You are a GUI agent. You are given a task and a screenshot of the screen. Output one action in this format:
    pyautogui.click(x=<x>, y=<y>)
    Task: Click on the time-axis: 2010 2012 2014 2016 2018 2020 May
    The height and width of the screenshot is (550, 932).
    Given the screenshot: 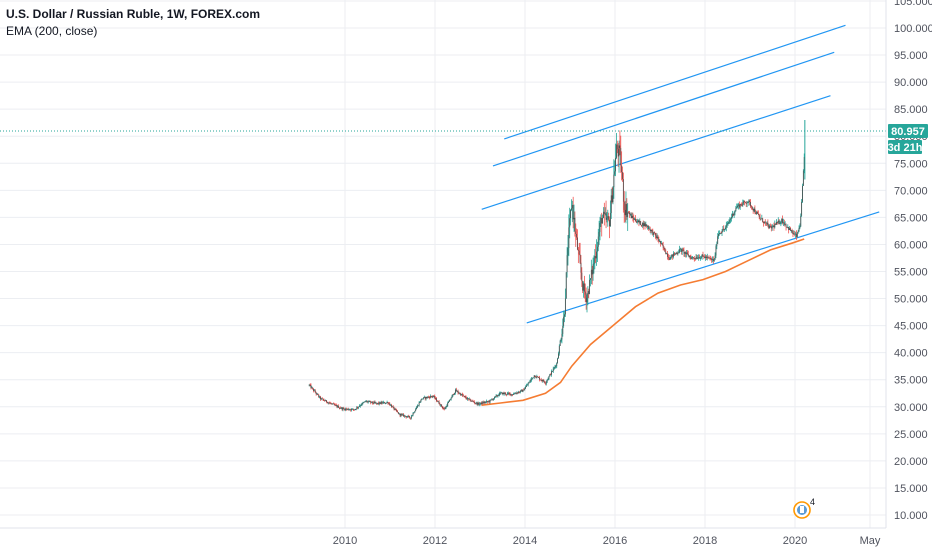 What is the action you would take?
    pyautogui.click(x=607, y=541)
    